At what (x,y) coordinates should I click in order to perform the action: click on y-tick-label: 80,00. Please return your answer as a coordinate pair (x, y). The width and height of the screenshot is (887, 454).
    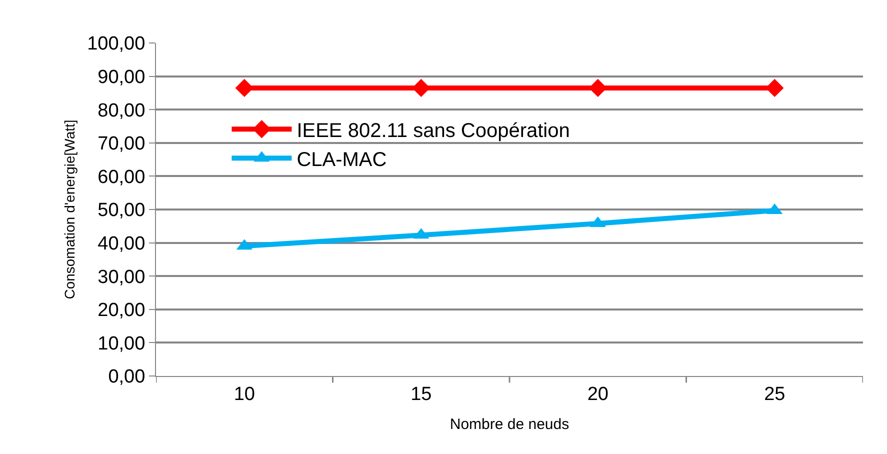
    Looking at the image, I should click on (122, 111).